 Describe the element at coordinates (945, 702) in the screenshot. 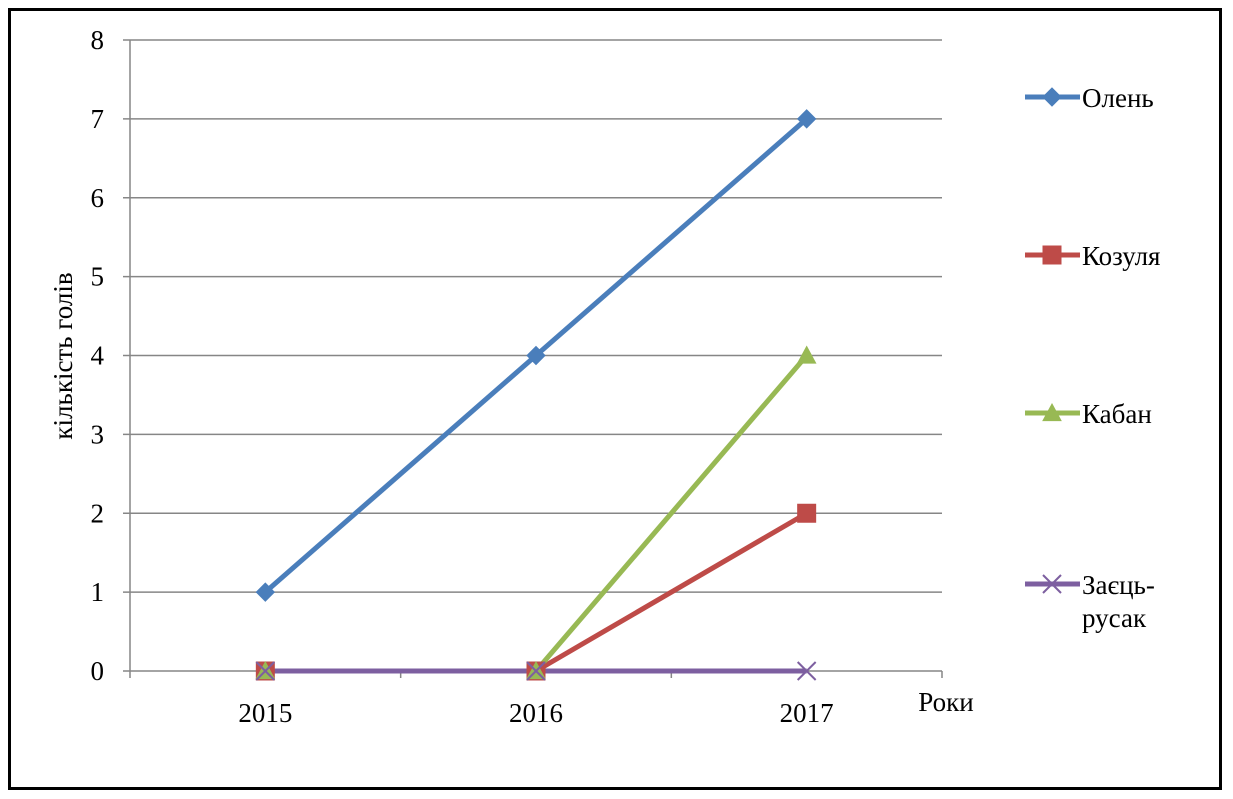

I see `x-axis-title: Роки` at that location.